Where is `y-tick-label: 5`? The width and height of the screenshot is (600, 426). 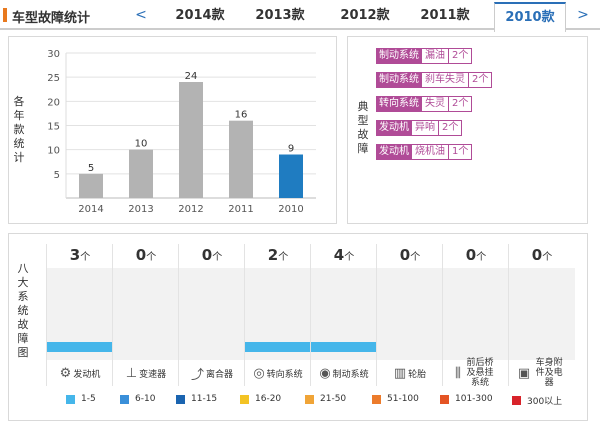 y-tick-label: 5 is located at coordinates (57, 175).